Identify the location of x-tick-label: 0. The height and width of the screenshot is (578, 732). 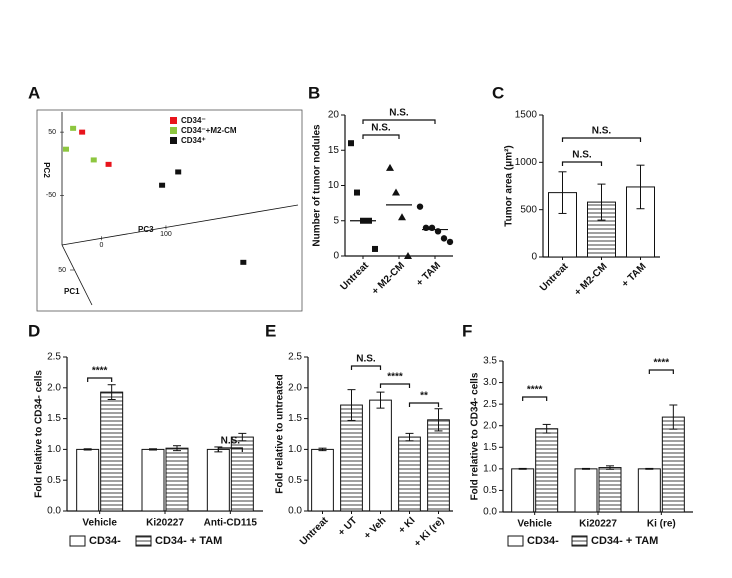
(102, 245).